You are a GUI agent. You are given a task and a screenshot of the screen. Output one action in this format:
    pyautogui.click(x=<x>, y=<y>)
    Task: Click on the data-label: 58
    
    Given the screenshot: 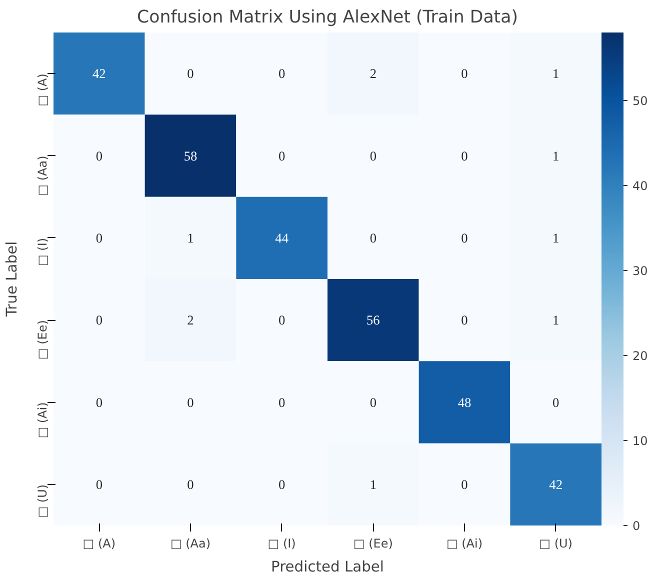 What is the action you would take?
    pyautogui.click(x=191, y=156)
    